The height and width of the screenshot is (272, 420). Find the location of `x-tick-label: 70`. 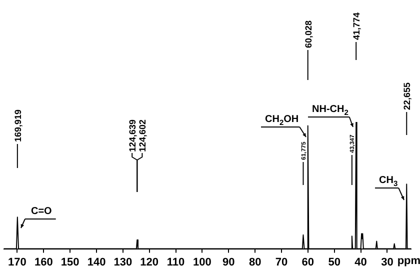

x-tick-label: 70 is located at coordinates (281, 262).